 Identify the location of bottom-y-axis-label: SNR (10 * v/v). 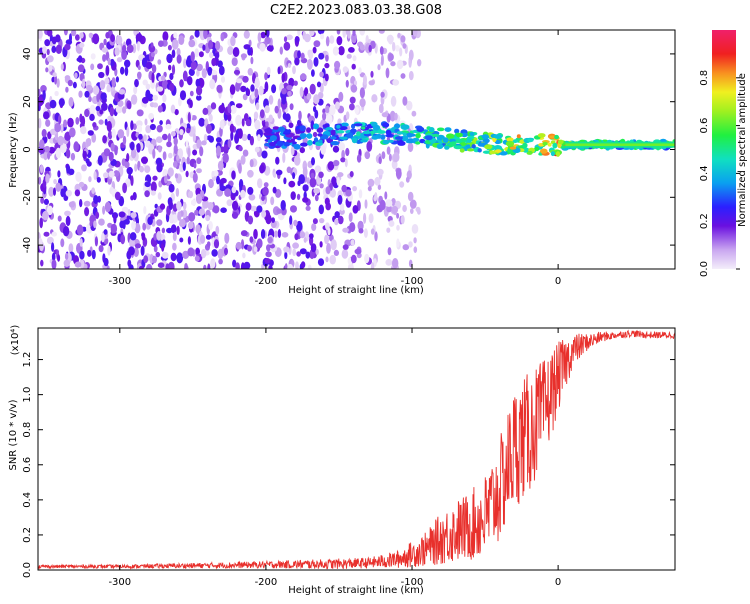
(13, 434).